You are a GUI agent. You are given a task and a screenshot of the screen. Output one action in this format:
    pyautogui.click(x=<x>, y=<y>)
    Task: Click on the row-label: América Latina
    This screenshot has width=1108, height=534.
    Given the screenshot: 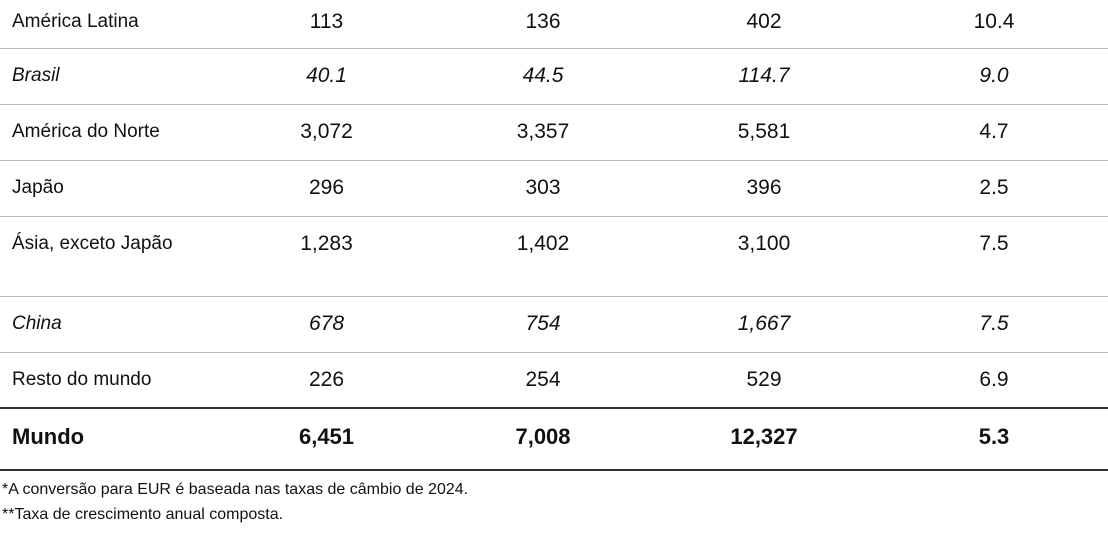 What is the action you would take?
    pyautogui.click(x=107, y=24)
    